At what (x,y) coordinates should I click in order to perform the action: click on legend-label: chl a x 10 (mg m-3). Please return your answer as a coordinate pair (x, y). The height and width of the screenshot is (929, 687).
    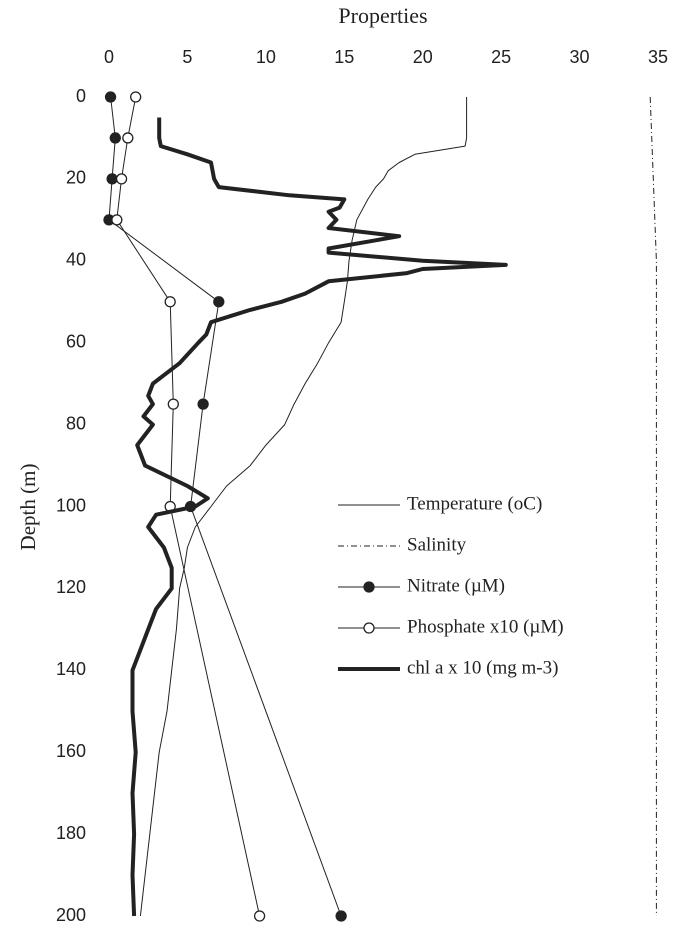
    Looking at the image, I should click on (482, 667).